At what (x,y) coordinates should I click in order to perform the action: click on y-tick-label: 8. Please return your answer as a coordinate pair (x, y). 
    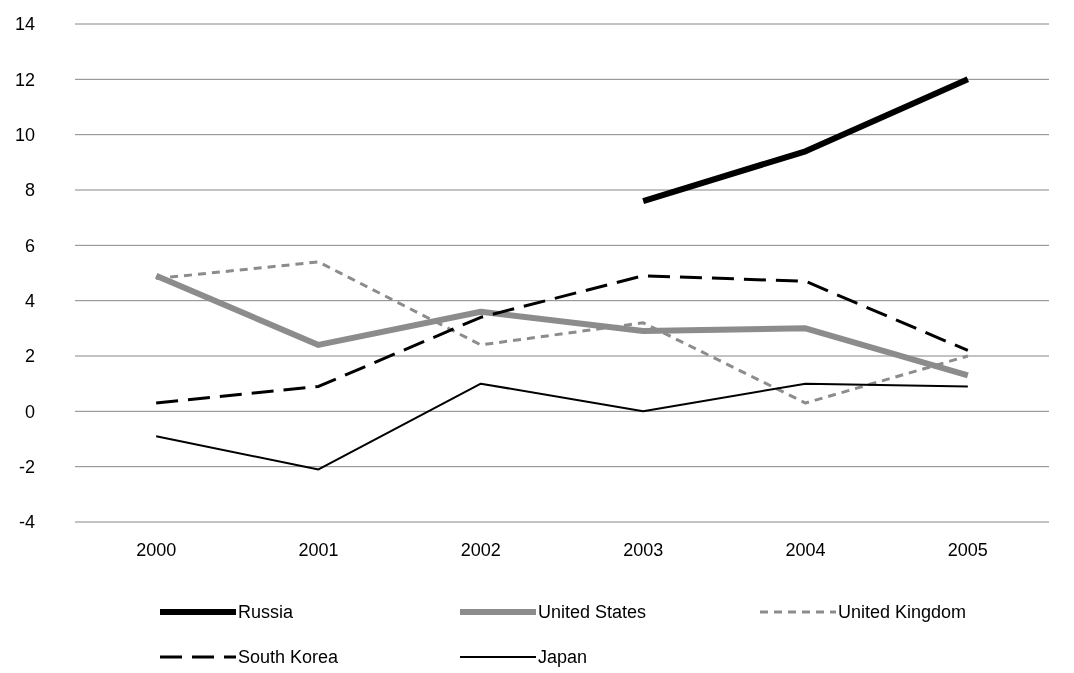
    Looking at the image, I should click on (29, 190).